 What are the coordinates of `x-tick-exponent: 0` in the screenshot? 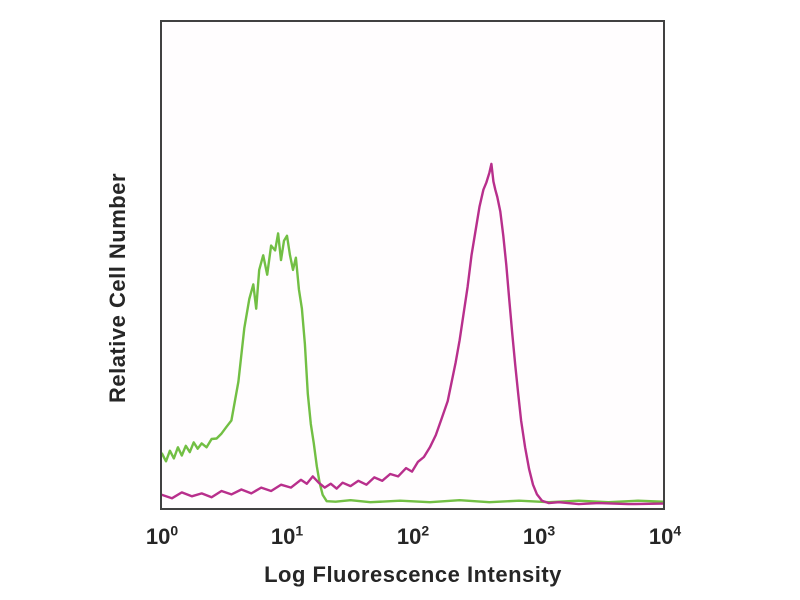 It's located at (174, 530).